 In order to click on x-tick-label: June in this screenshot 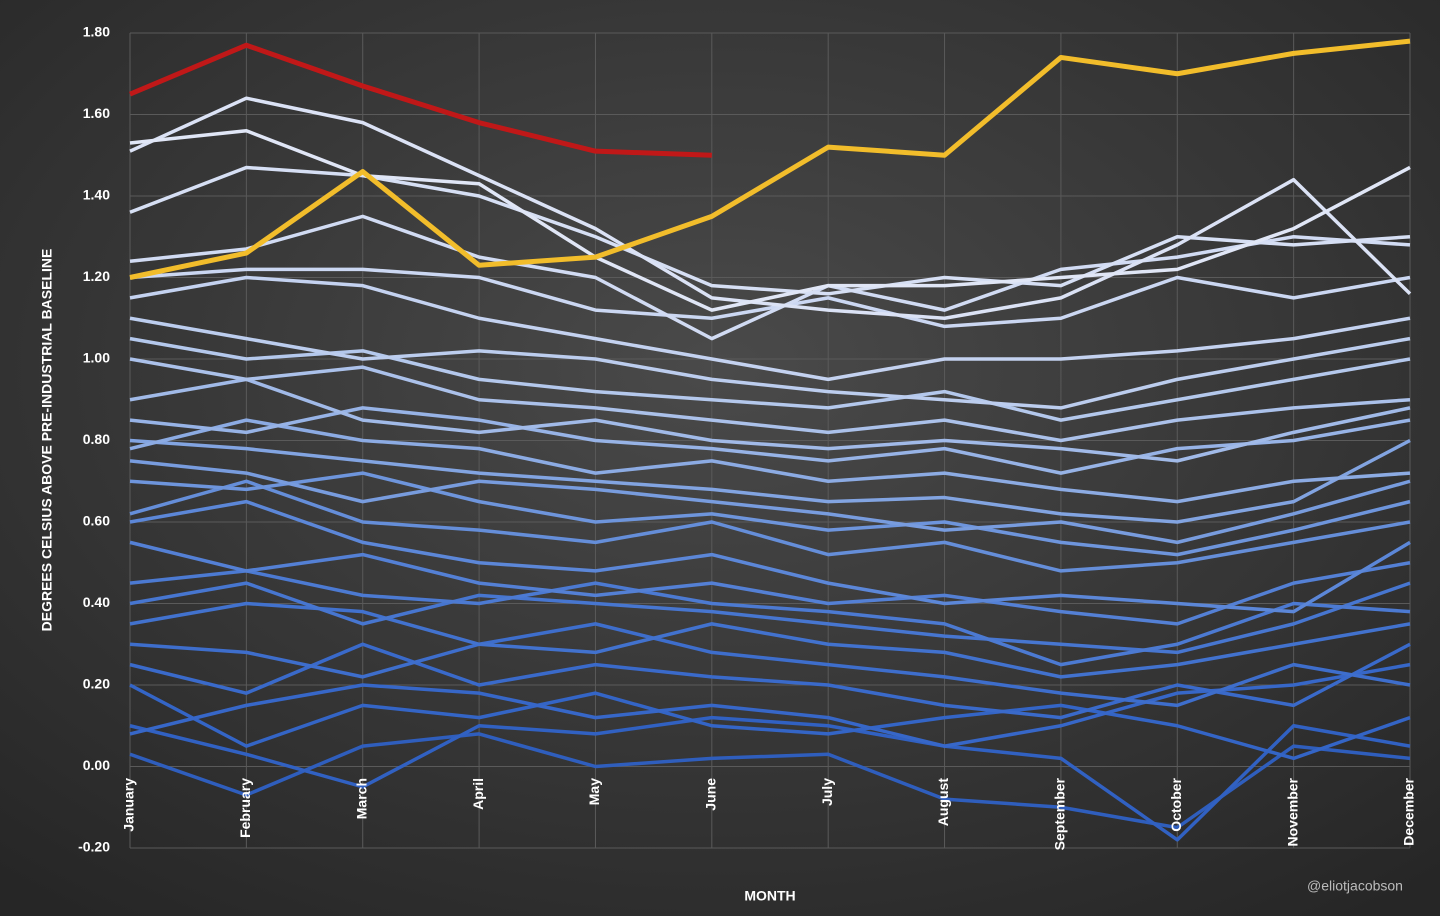, I will do `click(711, 794)`.